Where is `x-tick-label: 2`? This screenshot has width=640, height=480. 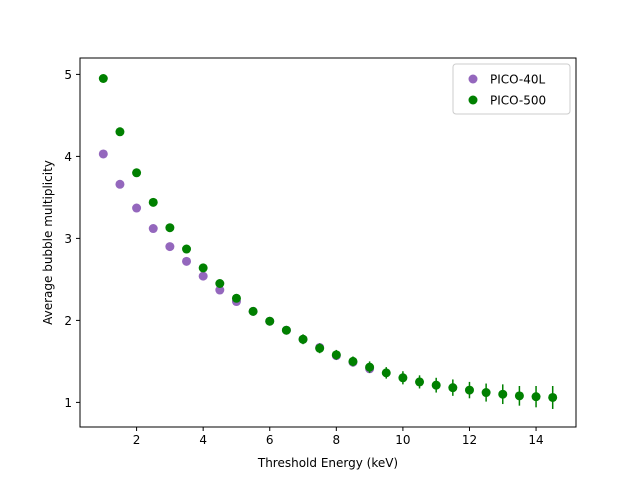 x-tick-label: 2 is located at coordinates (137, 440).